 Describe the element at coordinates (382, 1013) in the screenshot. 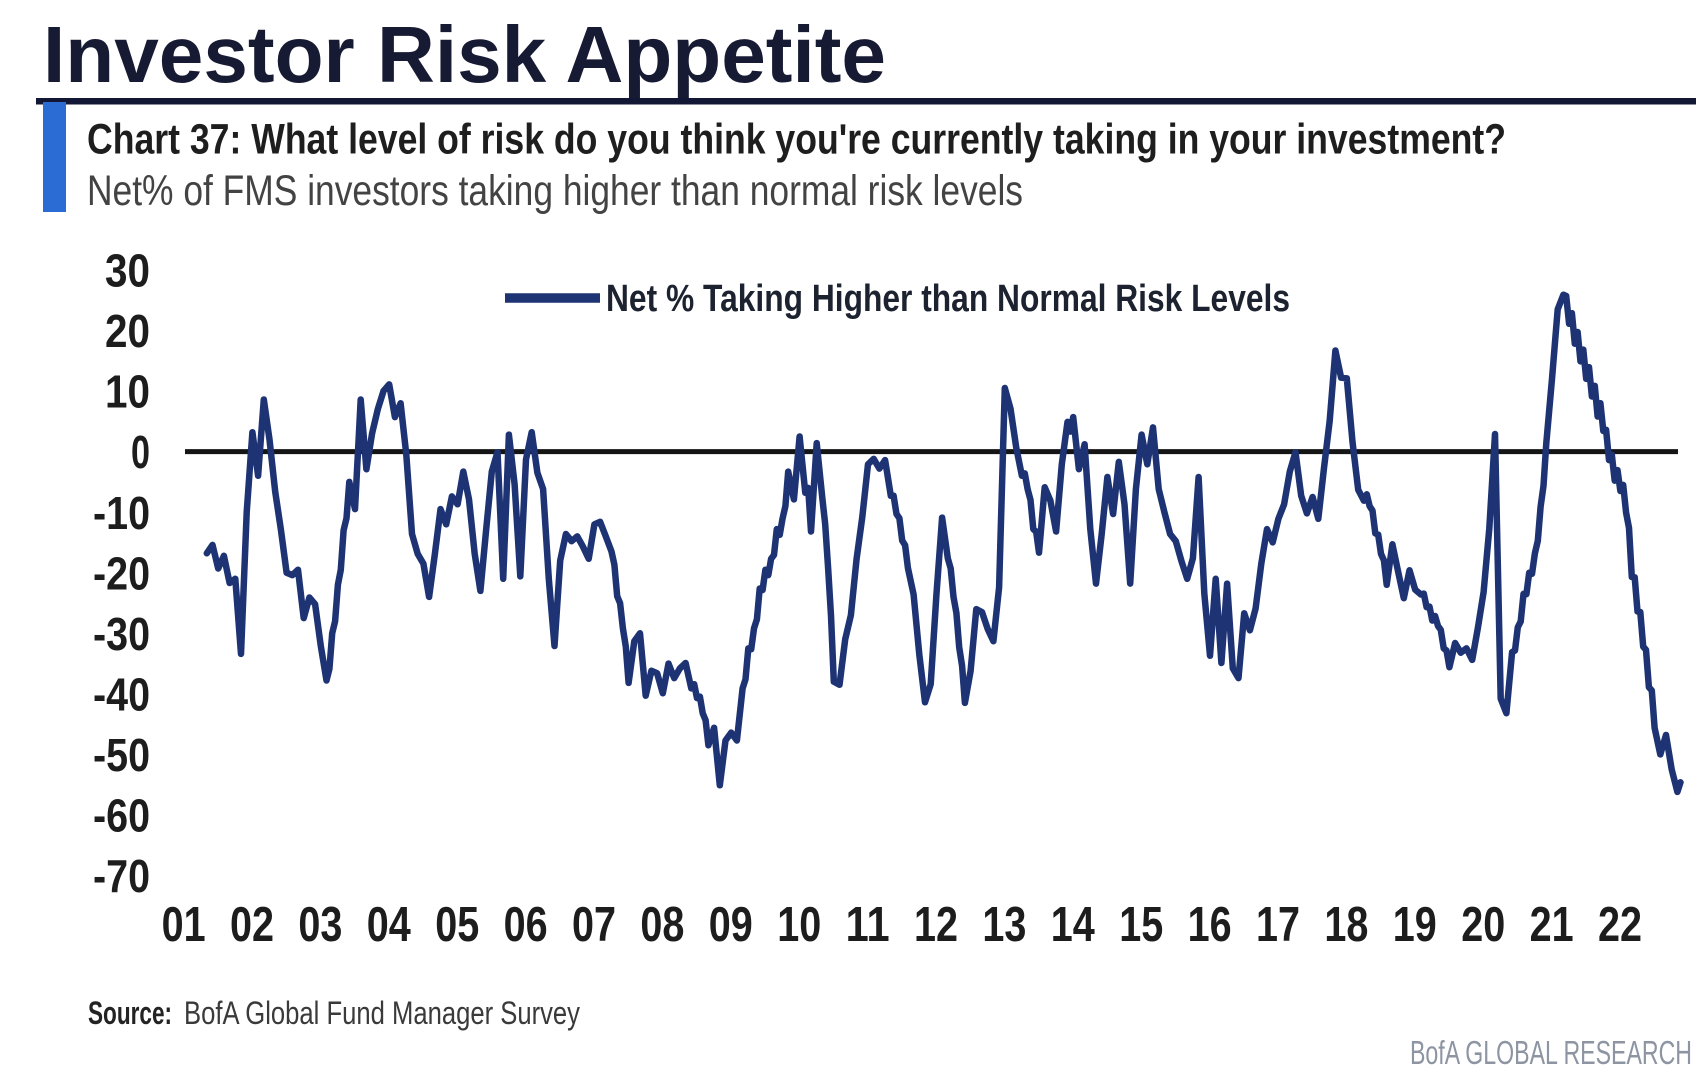

I see `svg-text:BofA Global Fund Manager Surve: BofA Global Fund Manager Survey` at that location.